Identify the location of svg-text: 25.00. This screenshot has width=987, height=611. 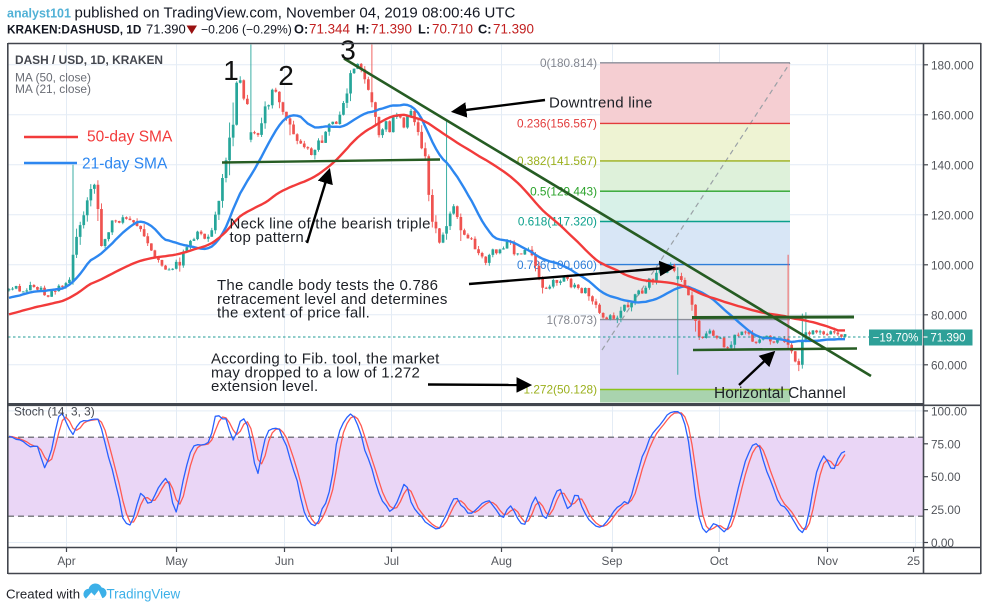
(946, 510).